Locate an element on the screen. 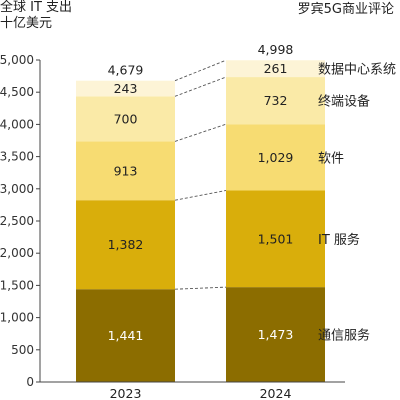 This screenshot has width=400, height=400. series-label: 软件 is located at coordinates (331, 158).